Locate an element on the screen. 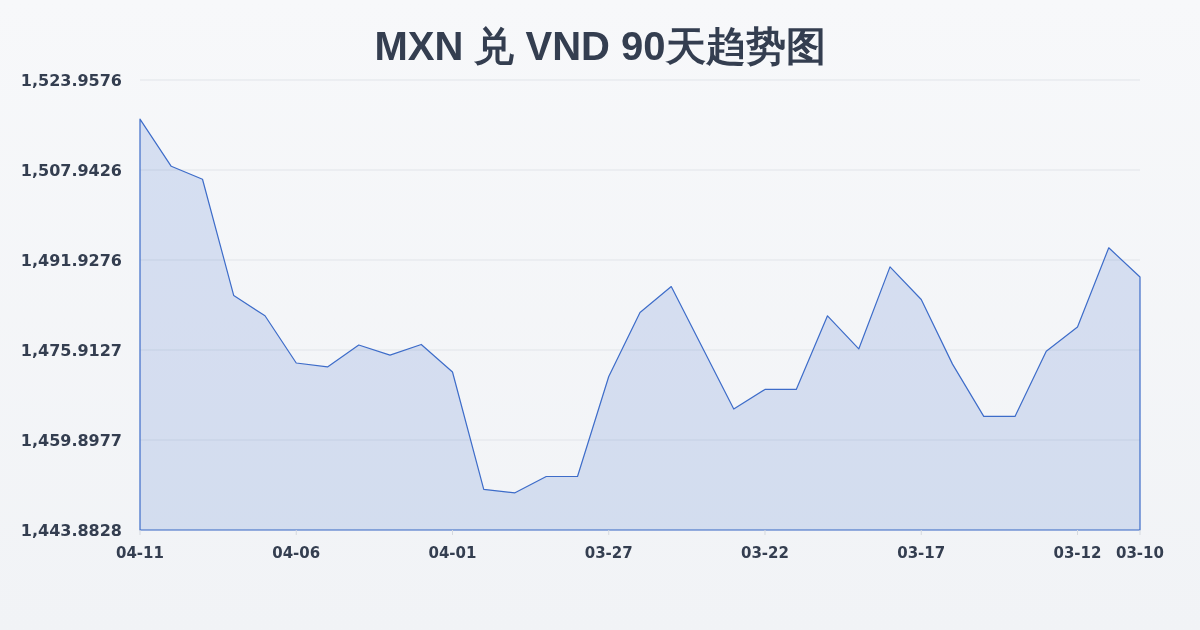 The height and width of the screenshot is (630, 1200). y-tick-label: 1,475.9127 is located at coordinates (71, 350).